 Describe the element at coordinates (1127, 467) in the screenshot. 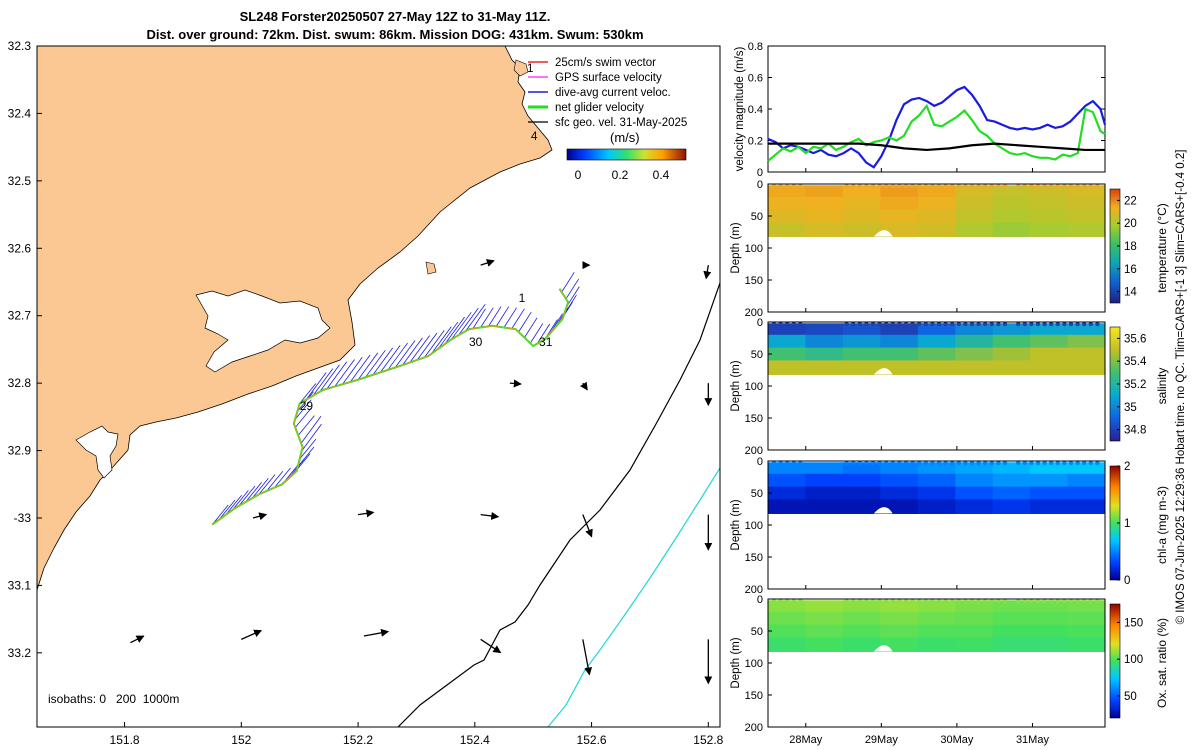

I see `chl-a-section-cbar-tick-label-2: 2` at that location.